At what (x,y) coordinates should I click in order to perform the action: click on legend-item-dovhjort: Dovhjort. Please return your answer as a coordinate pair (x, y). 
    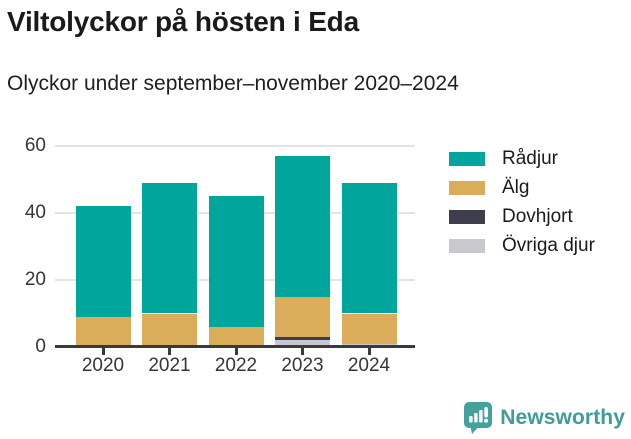
    Looking at the image, I should click on (522, 216).